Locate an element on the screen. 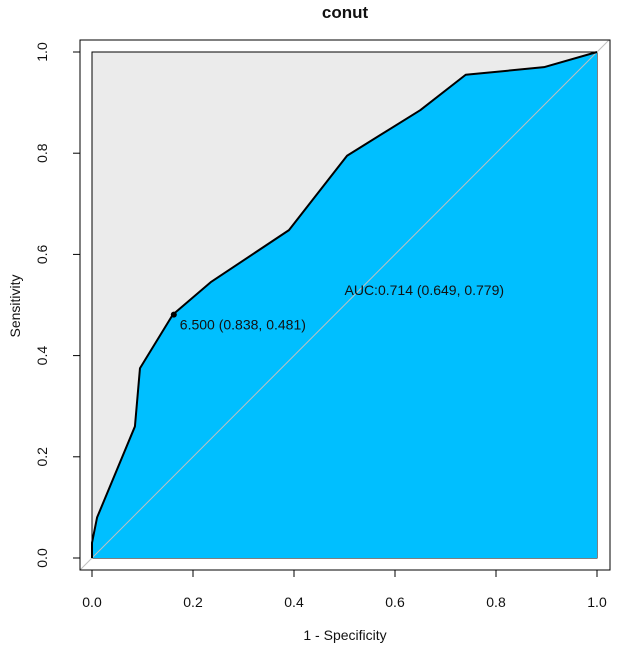 The image size is (624, 659). y-tick-label: 0.4 is located at coordinates (42, 356).